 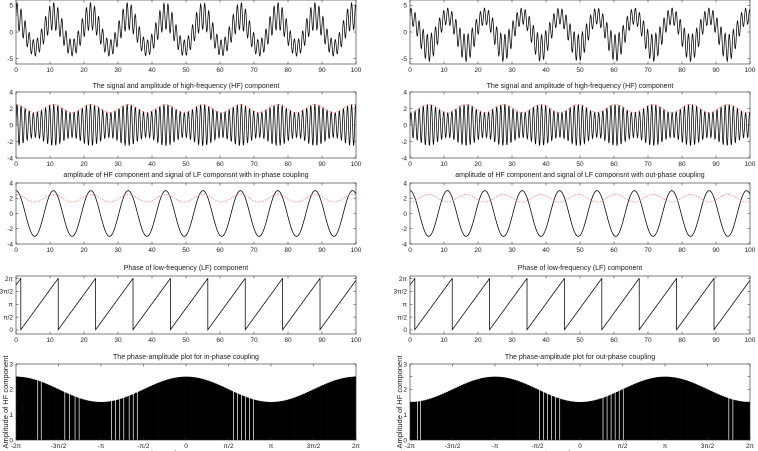 What do you see at coordinates (750, 70) in the screenshot?
I see `x-tick-label: 100` at bounding box center [750, 70].